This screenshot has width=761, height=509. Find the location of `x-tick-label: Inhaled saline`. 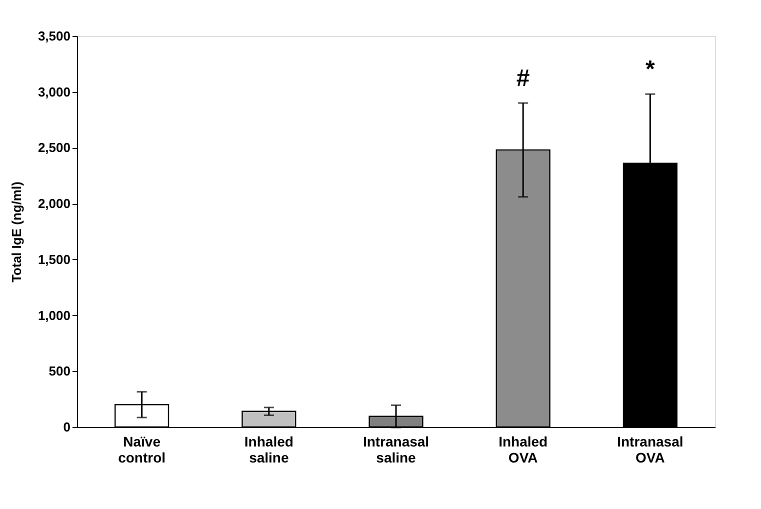

x-tick-label: Inhaled saline is located at coordinates (269, 450).